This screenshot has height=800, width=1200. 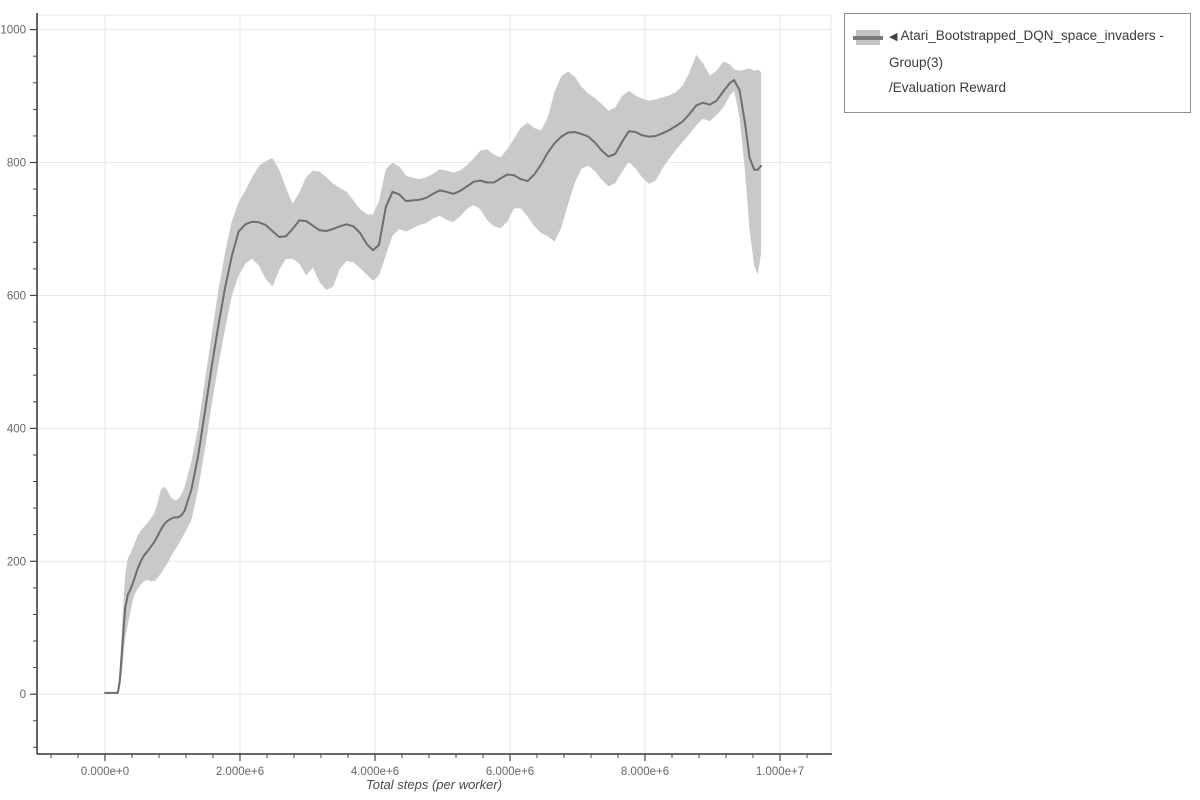 I want to click on y-tick-label: 1000, so click(x=13, y=31).